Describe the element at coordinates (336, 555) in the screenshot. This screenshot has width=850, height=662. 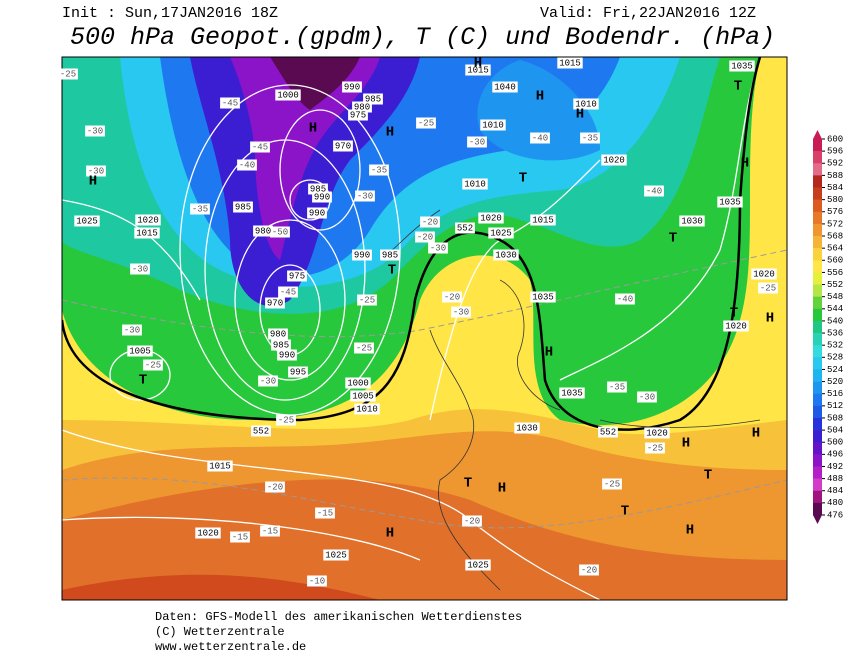
I see `isobar-label: 1025` at that location.